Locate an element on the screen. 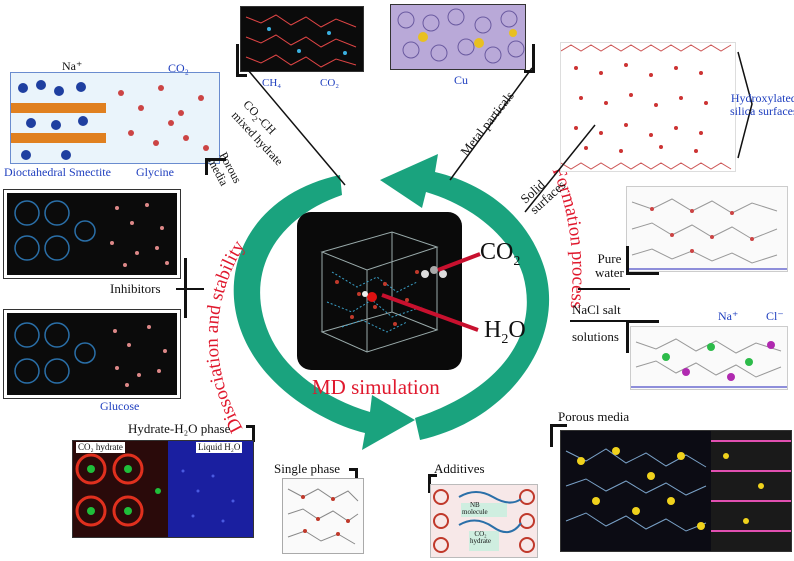 The height and width of the screenshot is (561, 794). ch4-label: CH₄ is located at coordinates (272, 83).